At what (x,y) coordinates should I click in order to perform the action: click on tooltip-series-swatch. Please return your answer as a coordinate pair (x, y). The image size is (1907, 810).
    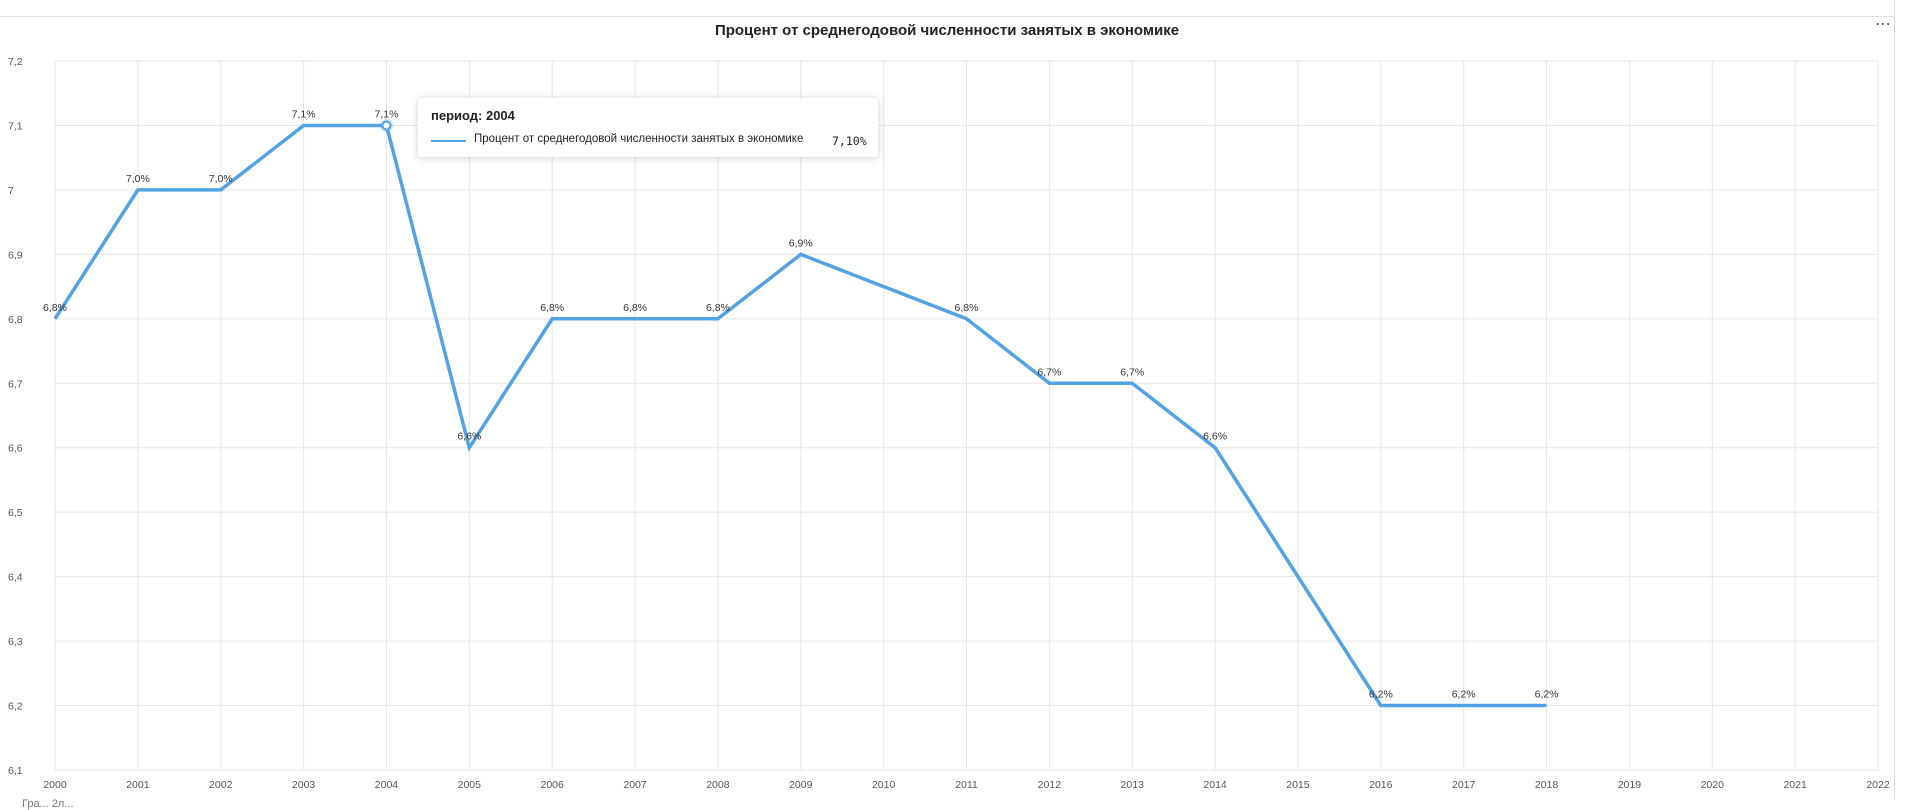
    Looking at the image, I should click on (448, 141).